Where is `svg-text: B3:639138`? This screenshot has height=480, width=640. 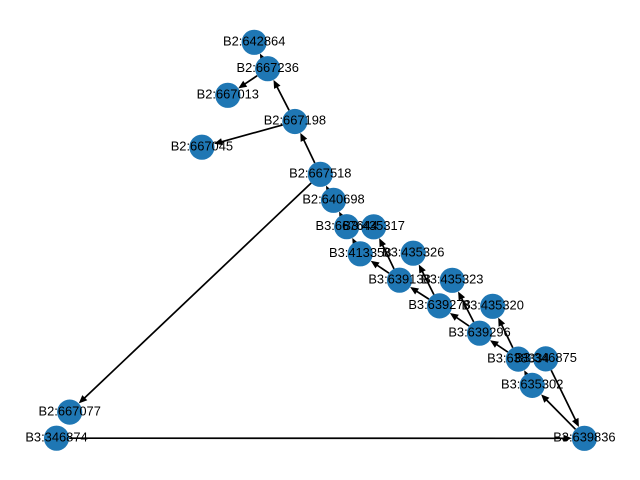
svg-text: B3:639138 is located at coordinates (399, 278).